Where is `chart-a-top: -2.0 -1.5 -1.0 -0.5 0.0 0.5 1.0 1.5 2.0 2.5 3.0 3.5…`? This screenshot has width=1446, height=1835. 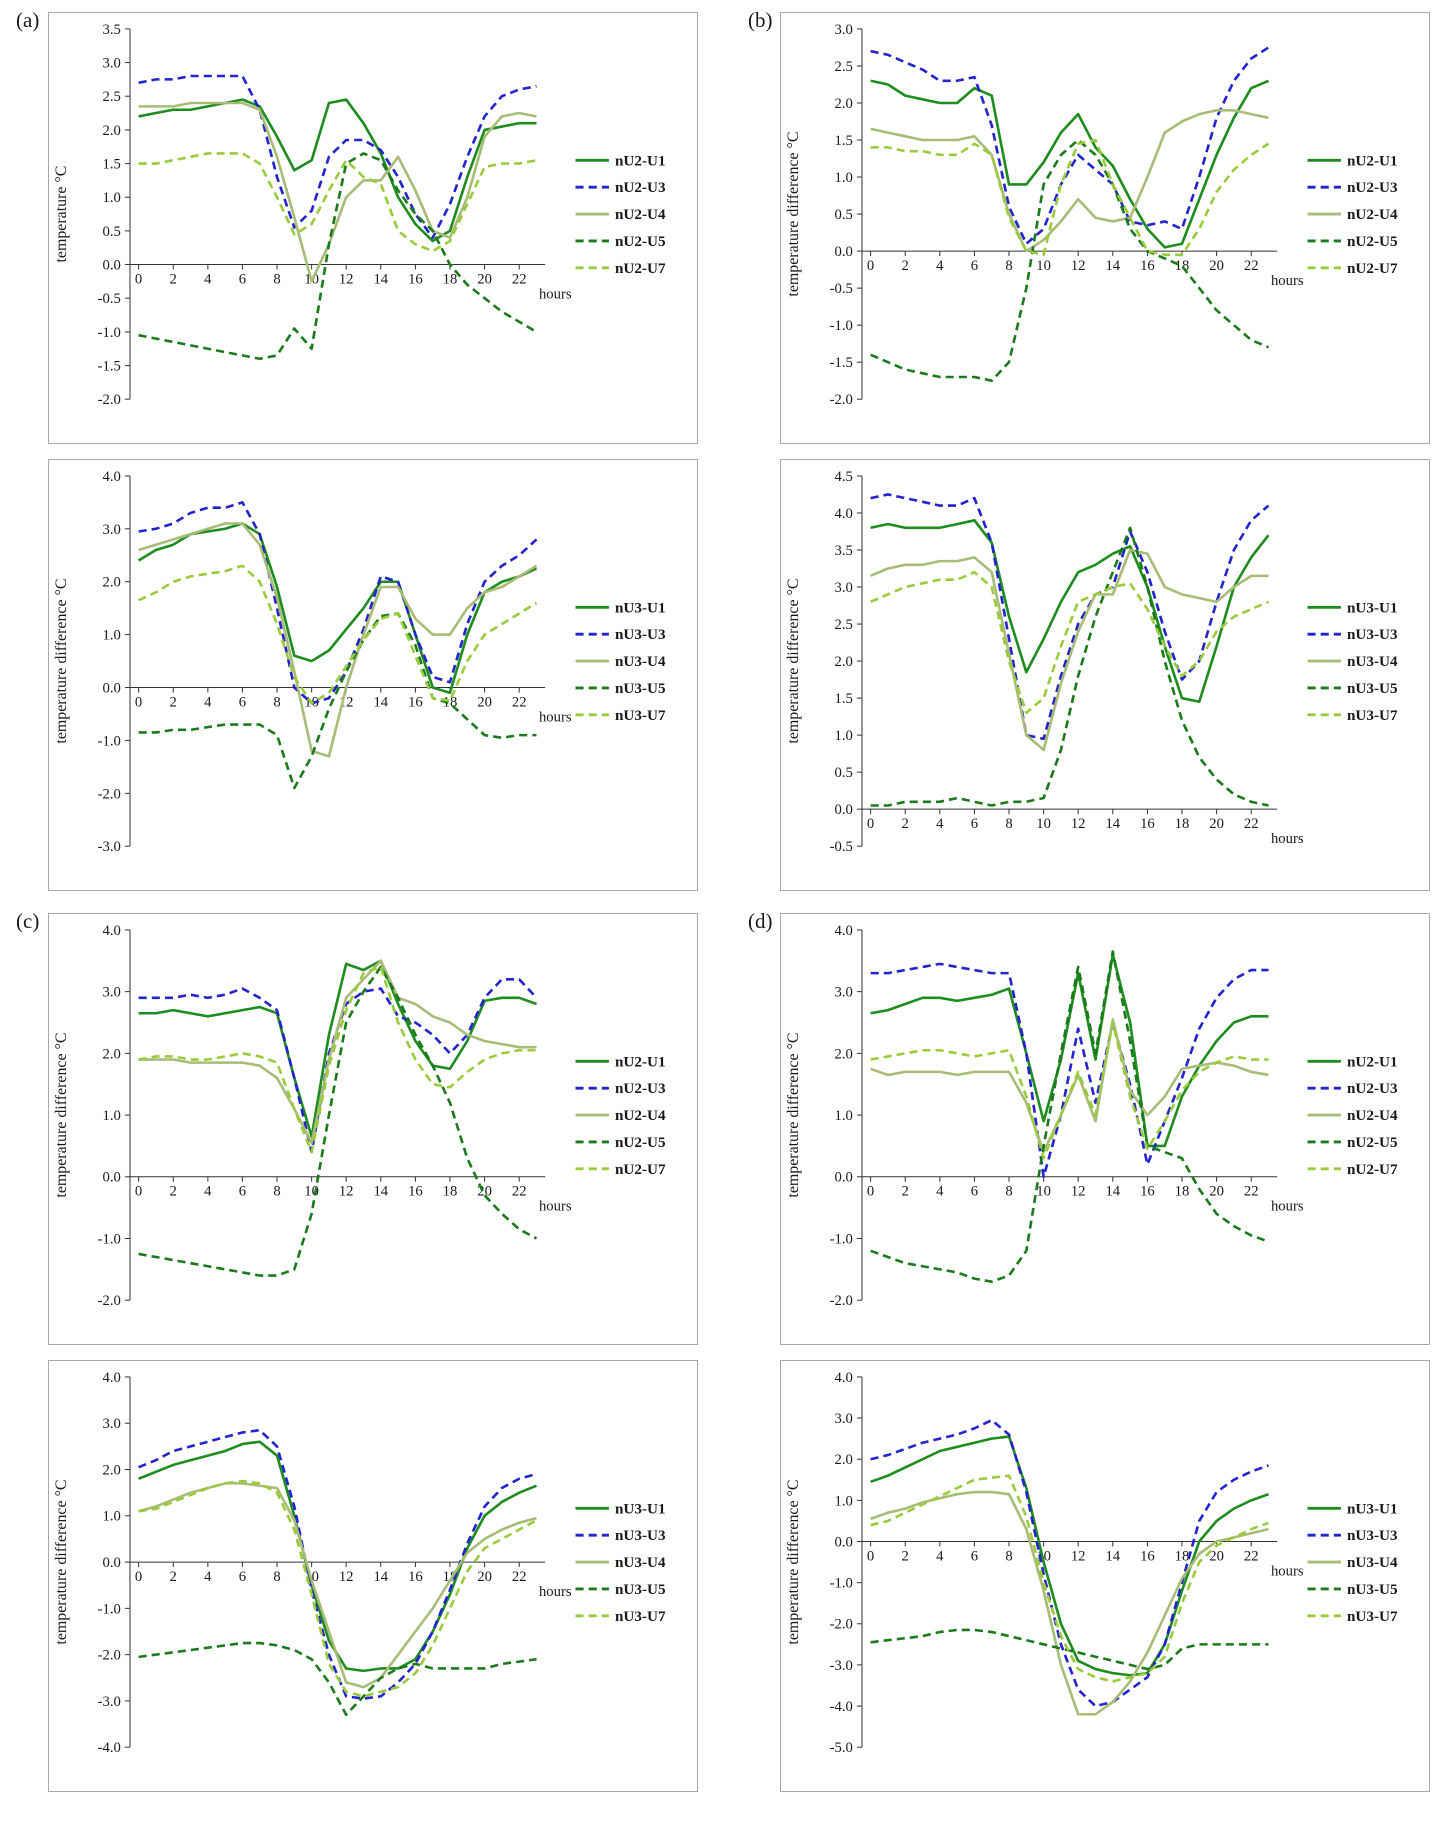 chart-a-top: -2.0 -1.5 -1.0 -0.5 0.0 0.5 1.0 1.5 2.0 2.5 3.0 3.5… is located at coordinates (373, 228).